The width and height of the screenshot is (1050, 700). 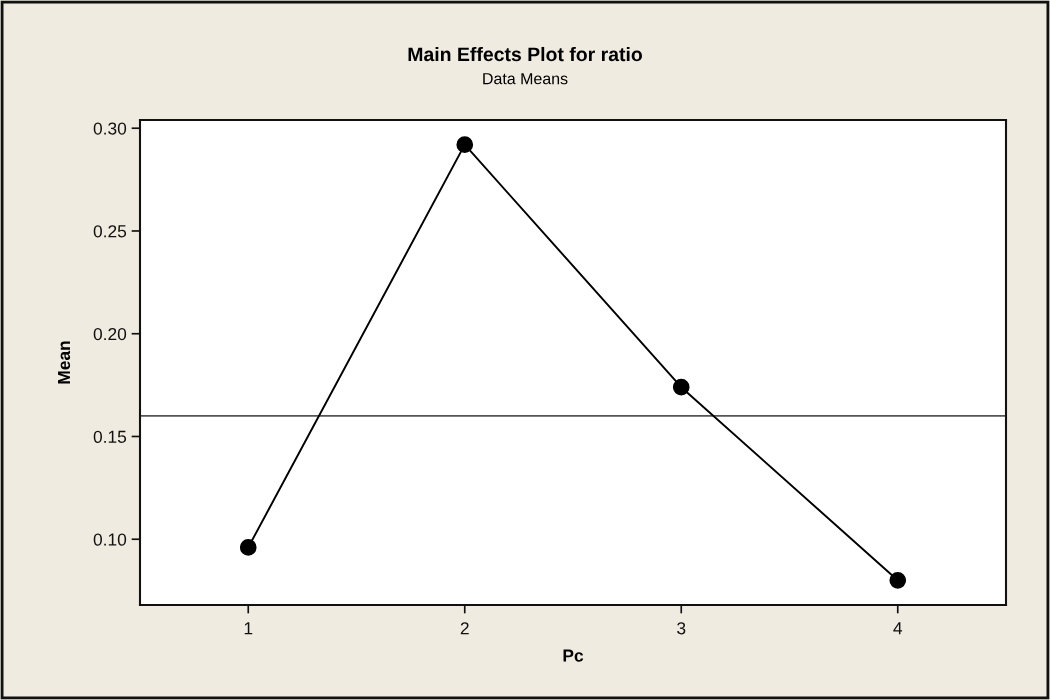 What do you see at coordinates (248, 628) in the screenshot?
I see `x-tick-label: 1` at bounding box center [248, 628].